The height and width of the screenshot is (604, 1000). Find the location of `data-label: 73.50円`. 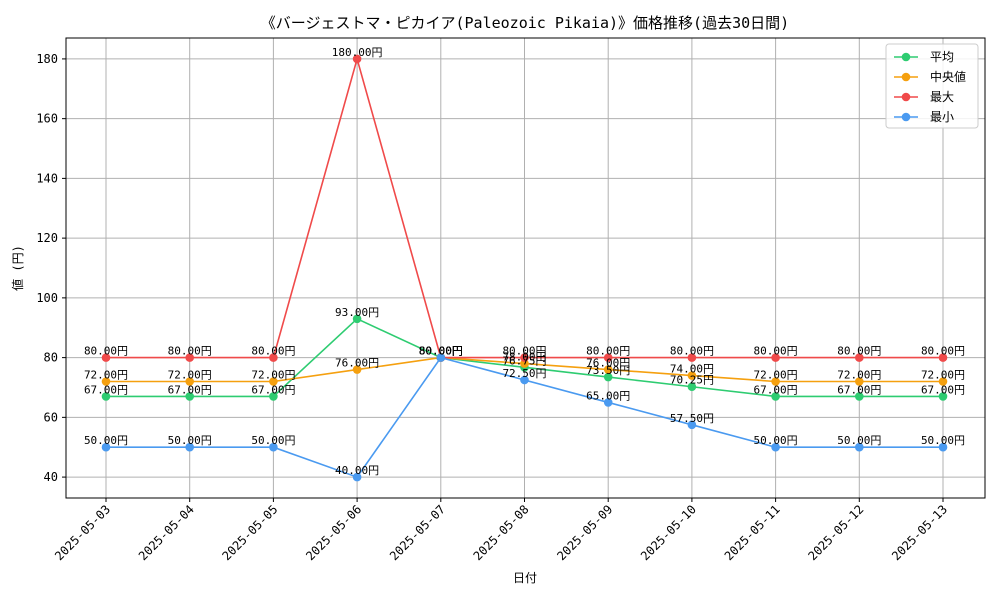

data-label: 73.50円 is located at coordinates (608, 370).